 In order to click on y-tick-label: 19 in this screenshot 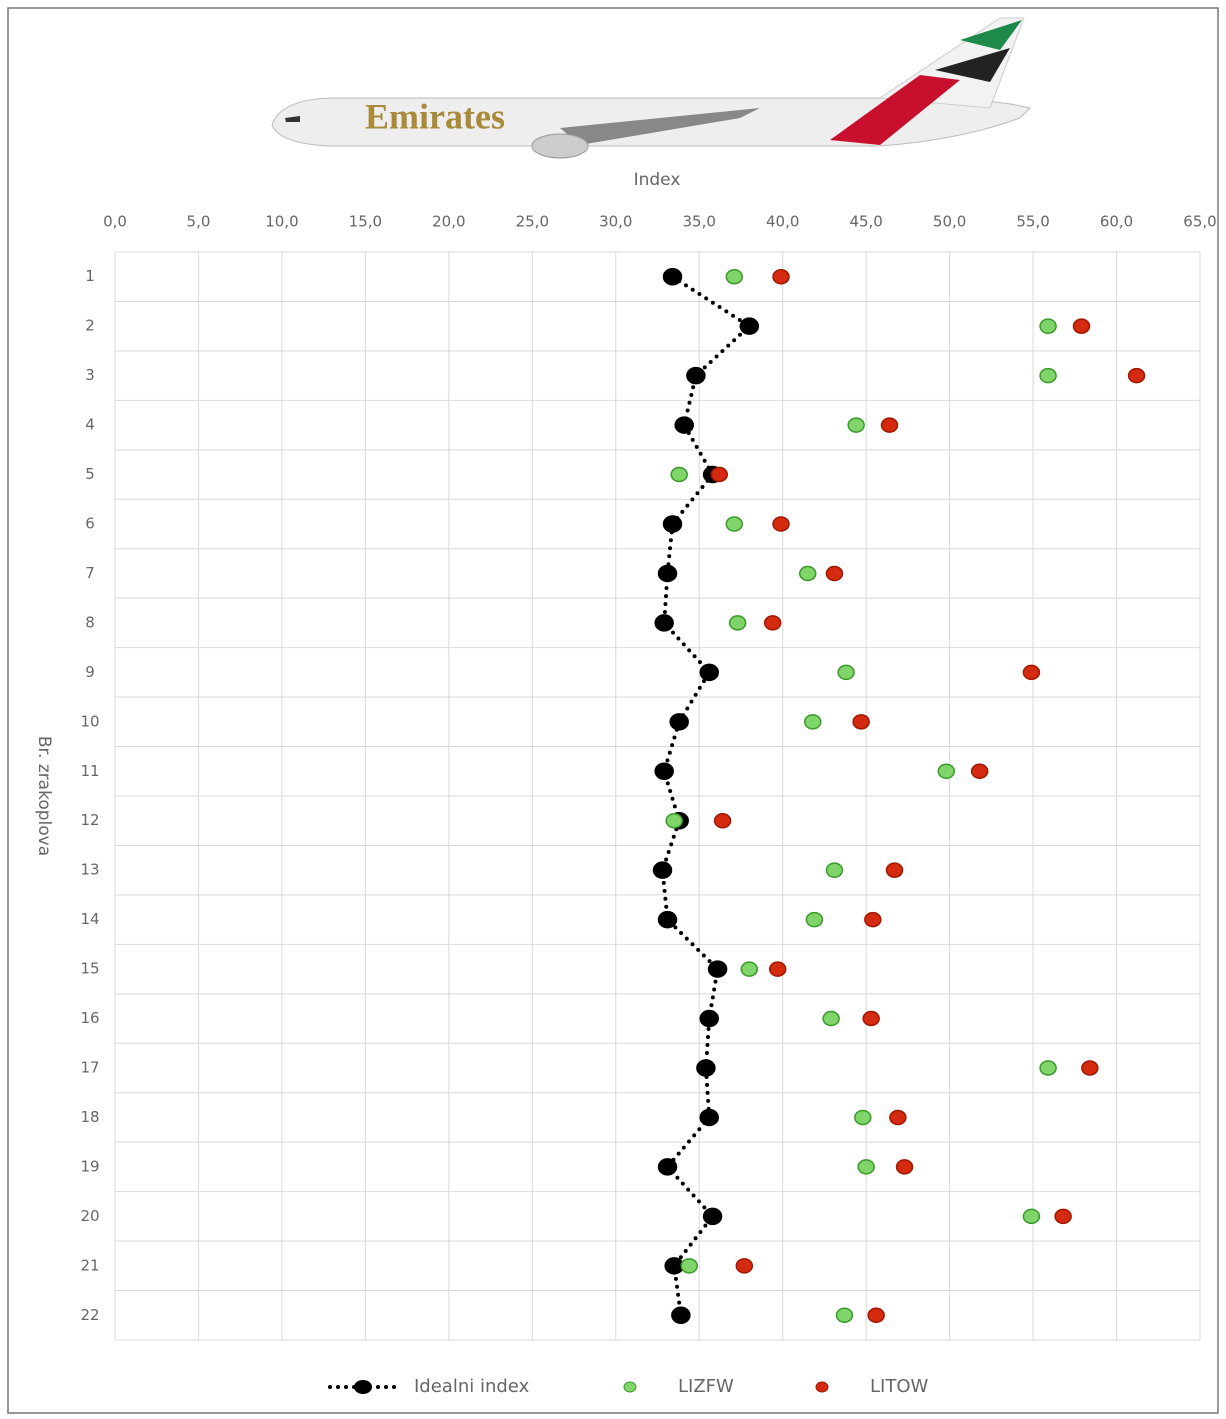, I will do `click(89, 1166)`.